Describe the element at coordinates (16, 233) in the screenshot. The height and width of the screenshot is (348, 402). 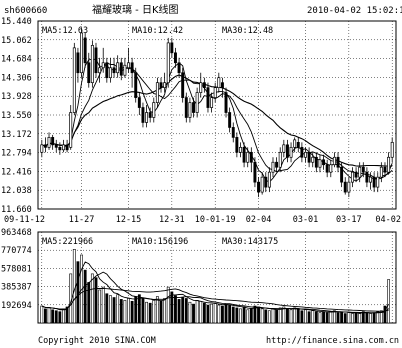
I see `volume-tick-label: 963468` at that location.